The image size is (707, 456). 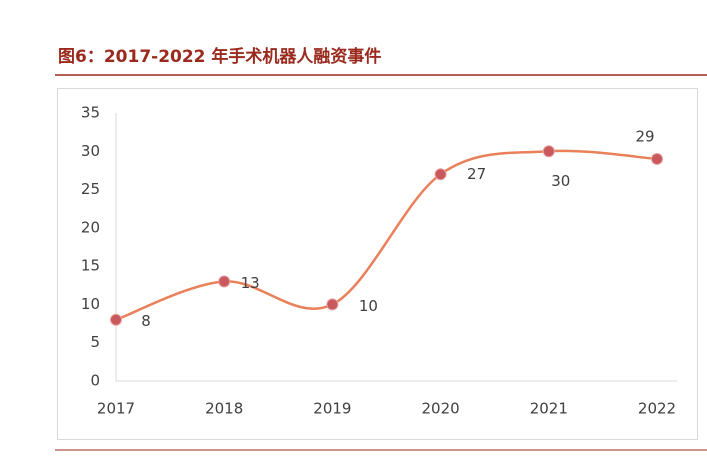 What do you see at coordinates (476, 174) in the screenshot?
I see `data-label: 27` at bounding box center [476, 174].